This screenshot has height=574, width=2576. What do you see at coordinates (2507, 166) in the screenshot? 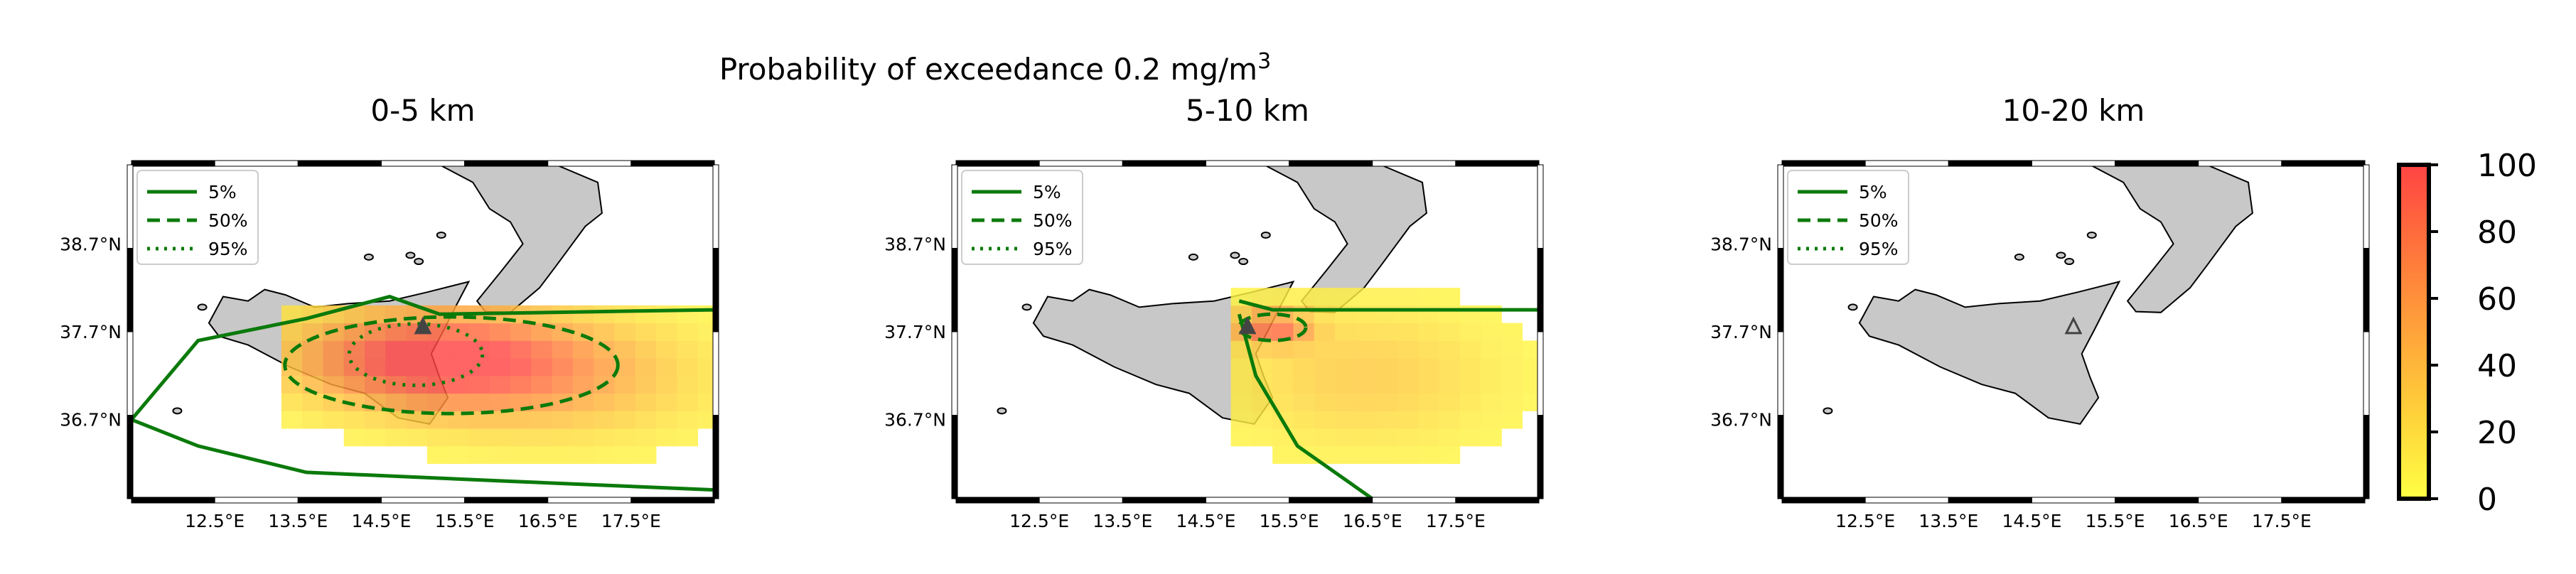
I see `colorbar-tick-label: 100` at bounding box center [2507, 166].